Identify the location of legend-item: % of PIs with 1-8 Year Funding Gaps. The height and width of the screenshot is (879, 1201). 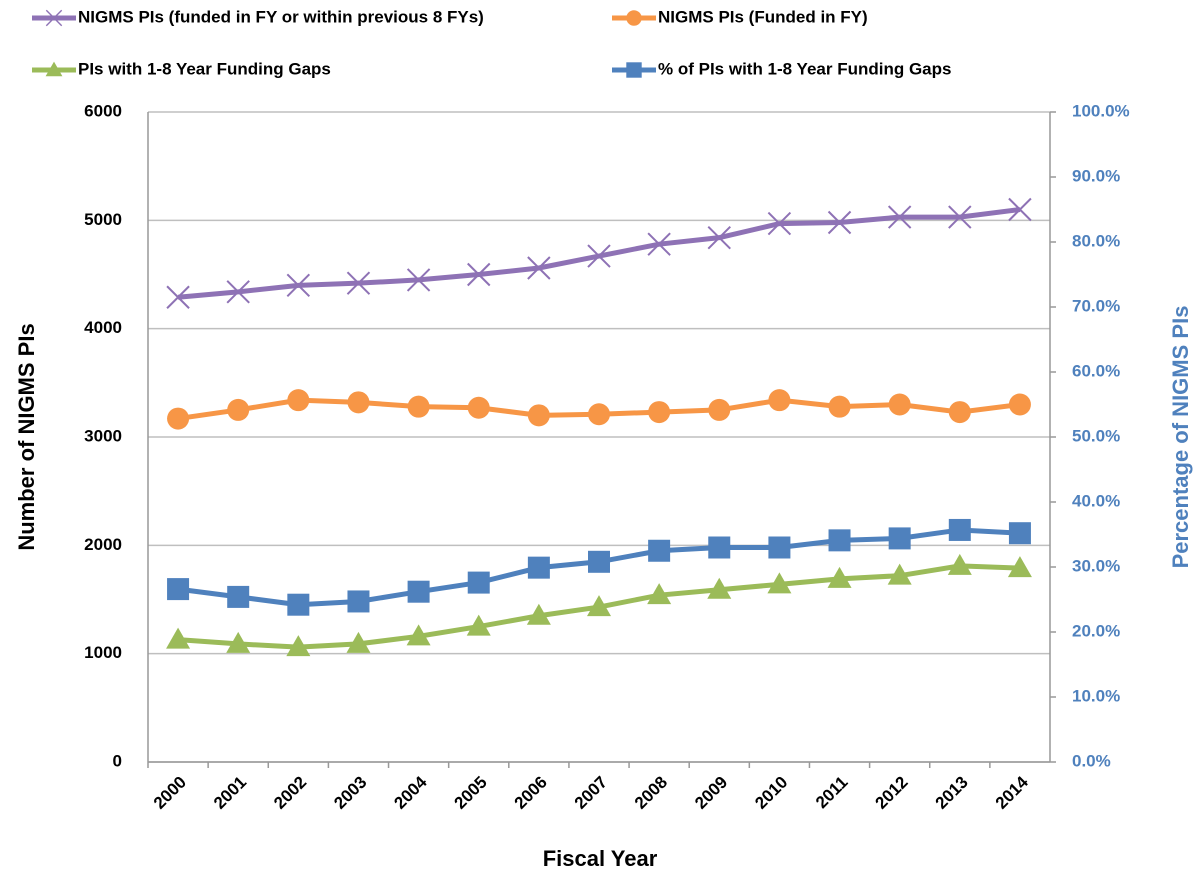
(781, 68).